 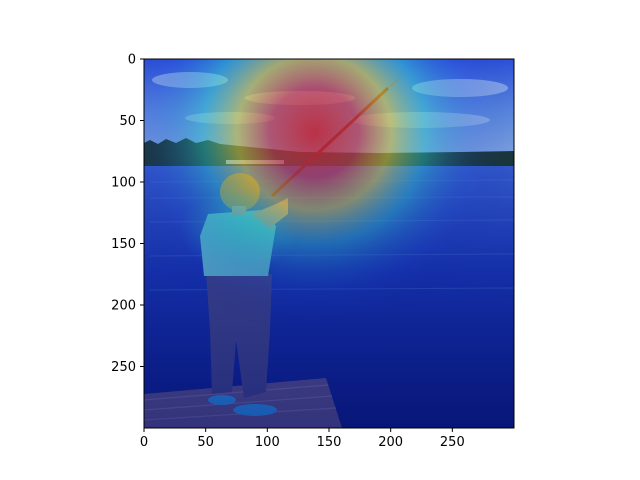 What do you see at coordinates (302, 439) in the screenshot?
I see `x-axis: 0 50 100 150 200 250` at bounding box center [302, 439].